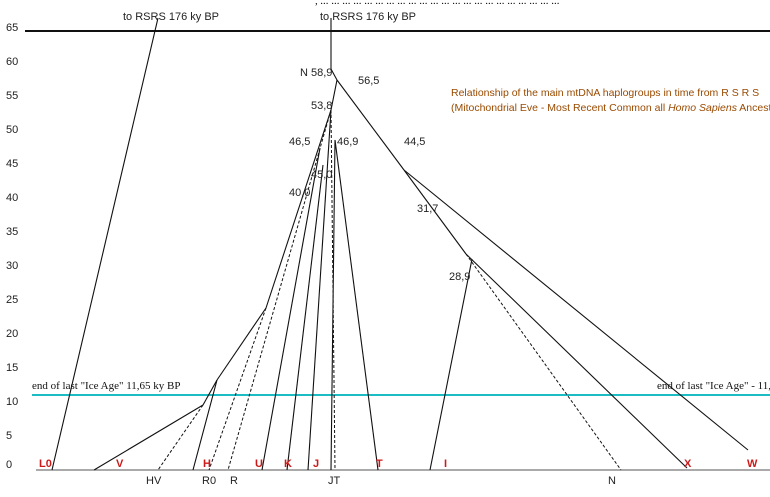  I want to click on branch-hv, so click(210, 392).